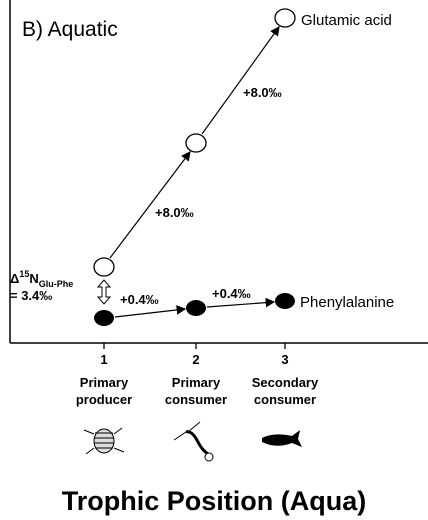  I want to click on copepod-icon, so click(193, 441).